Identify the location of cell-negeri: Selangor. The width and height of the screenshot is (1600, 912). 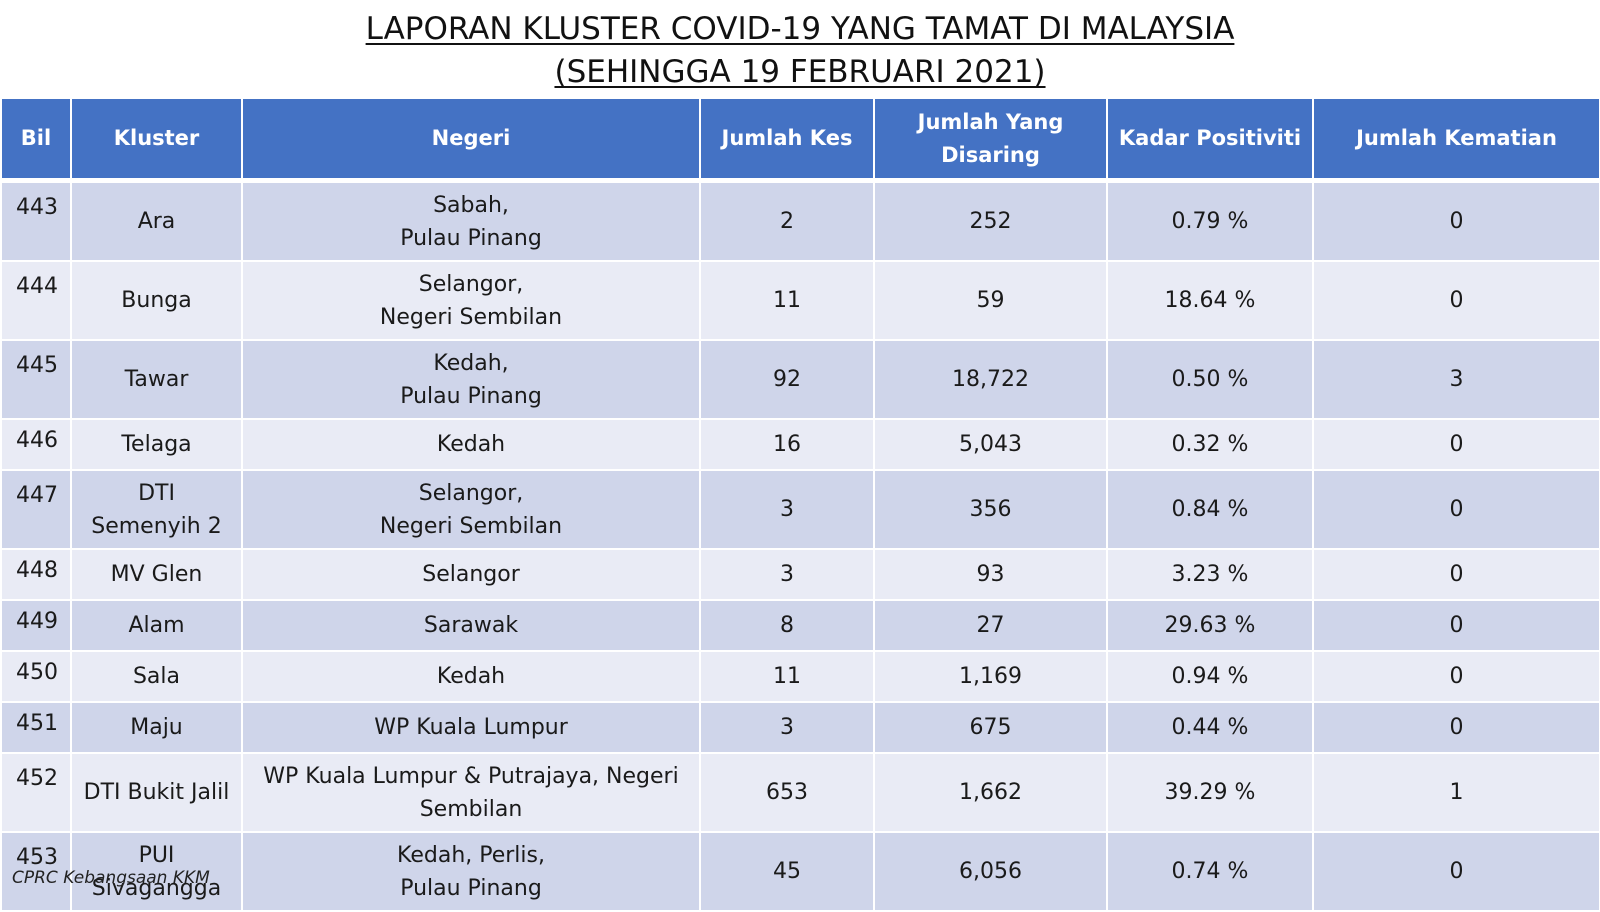
(471, 574).